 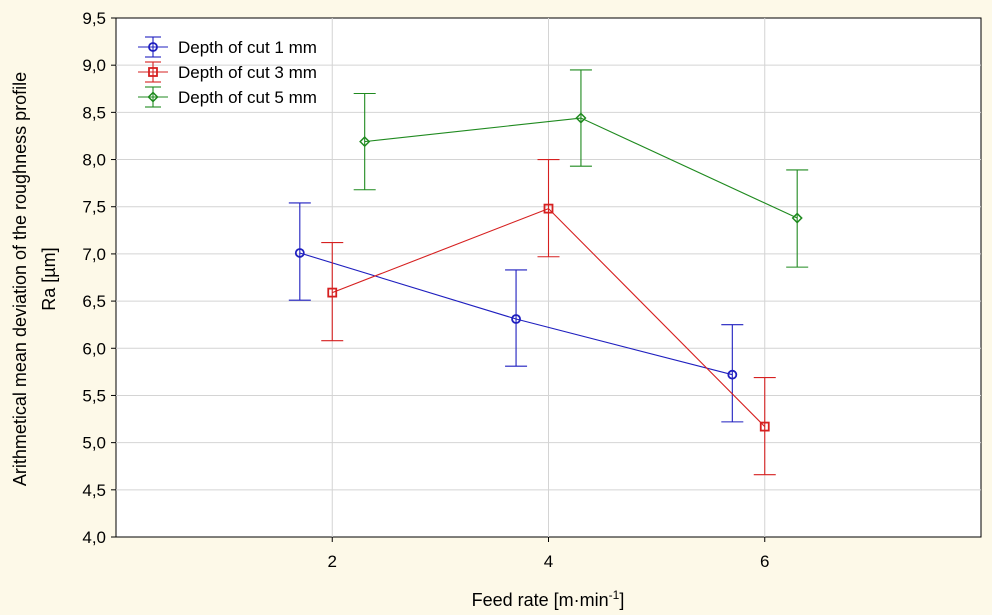 What do you see at coordinates (247, 72) in the screenshot?
I see `legend-label: Depth of cut 3 mm` at bounding box center [247, 72].